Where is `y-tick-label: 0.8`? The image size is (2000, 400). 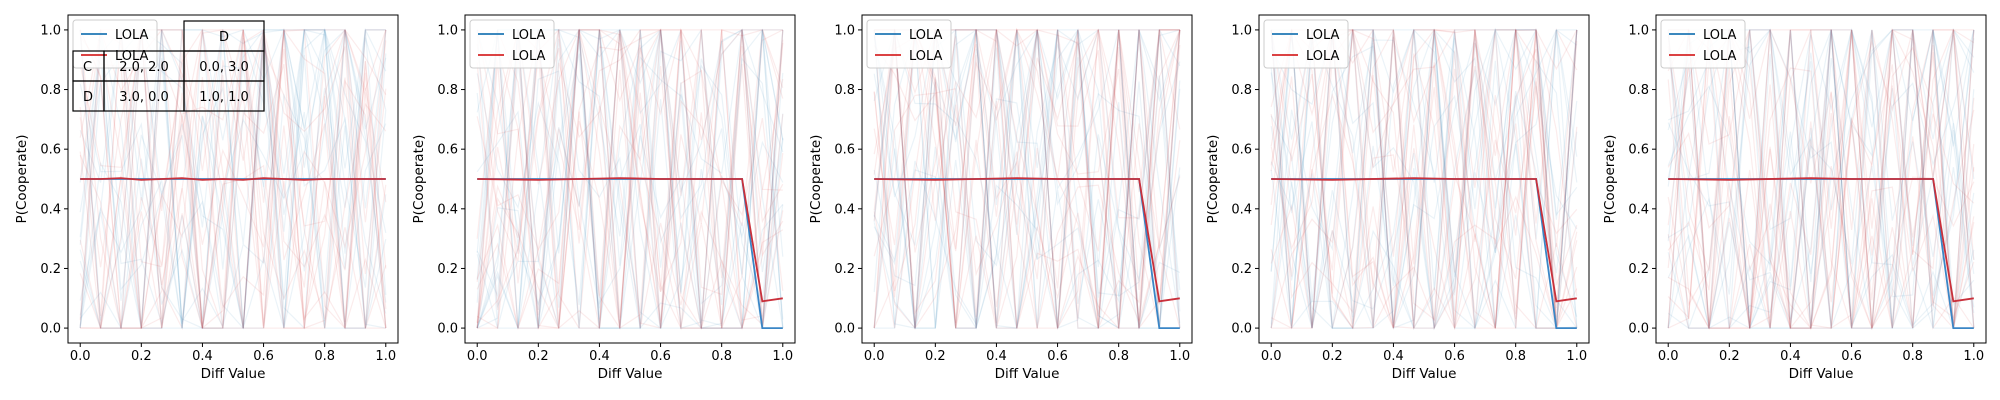 y-tick-label: 0.8 is located at coordinates (844, 90).